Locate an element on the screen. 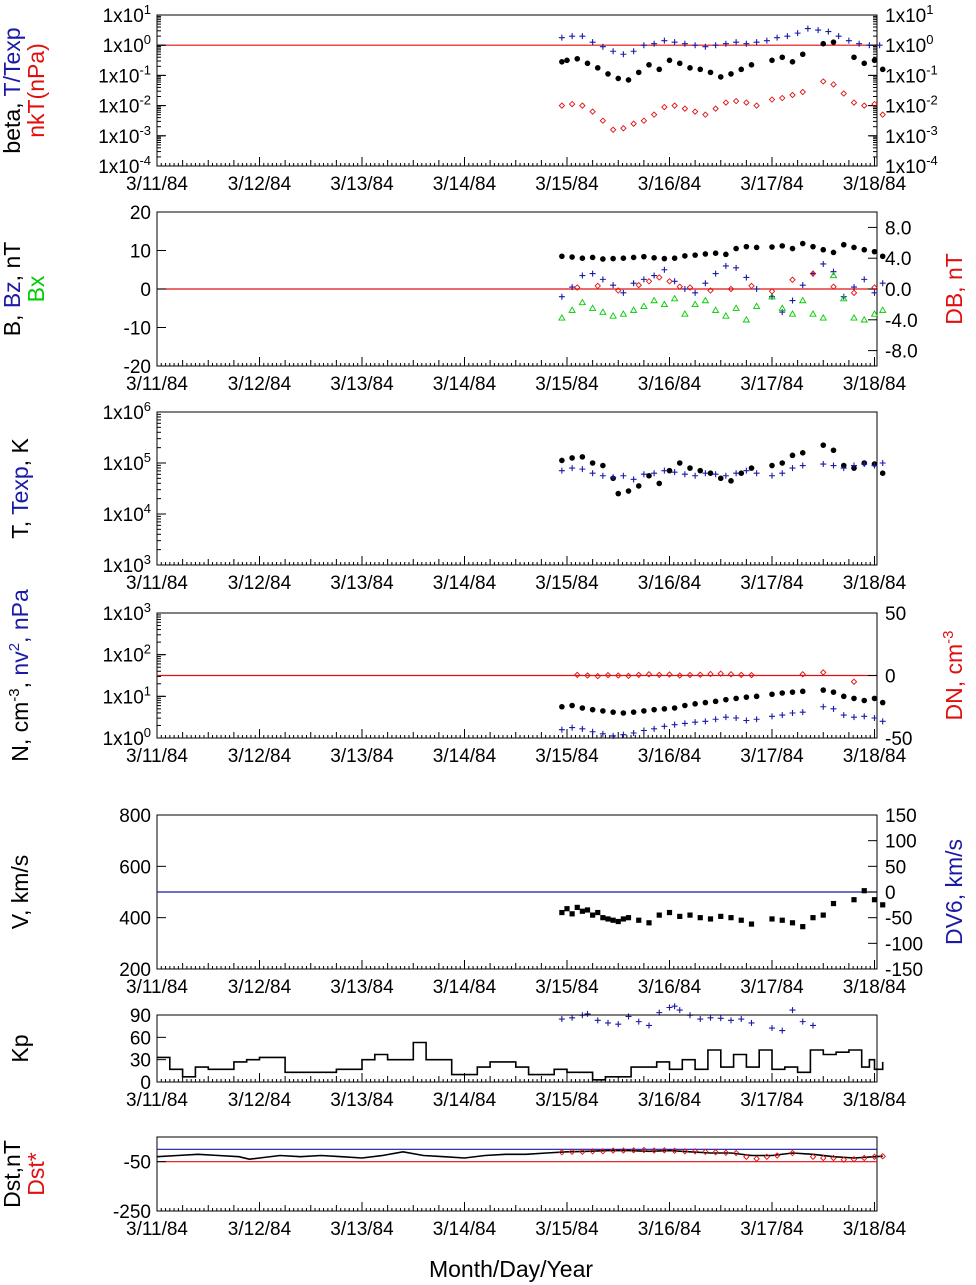 The image size is (976, 1285). y-tick-label-right: 50 is located at coordinates (895, 614).